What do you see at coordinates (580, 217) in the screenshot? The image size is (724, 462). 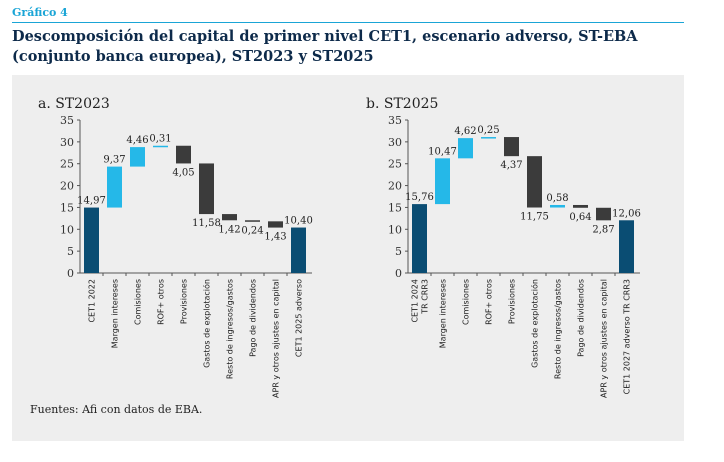 I see `right-data-label-8: 0,64` at bounding box center [580, 217].